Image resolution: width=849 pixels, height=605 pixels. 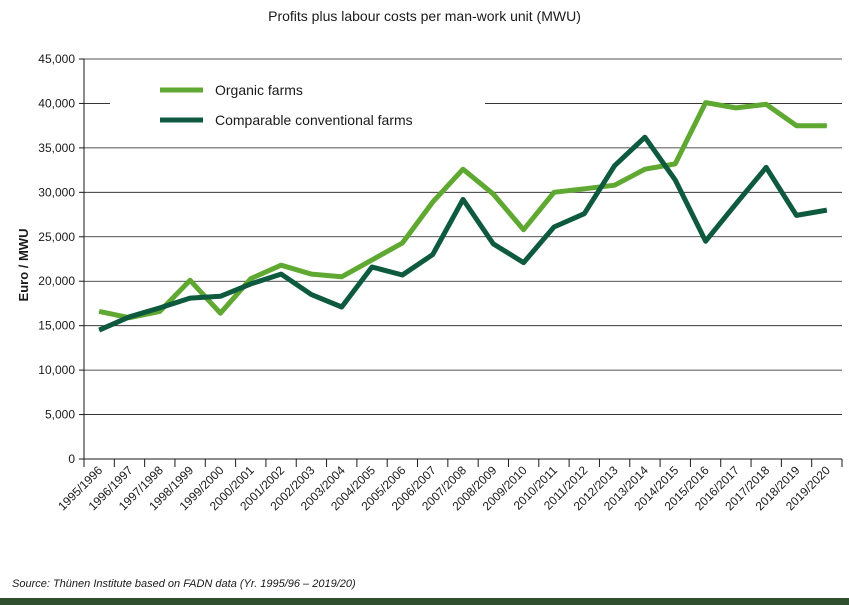 What do you see at coordinates (259, 90) in the screenshot?
I see `legend-label-1: Organic farms` at bounding box center [259, 90].